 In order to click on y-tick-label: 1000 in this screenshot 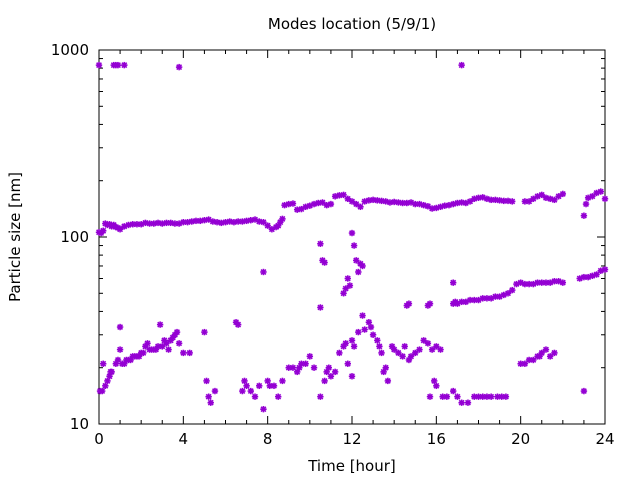, I will do `click(70, 50)`.